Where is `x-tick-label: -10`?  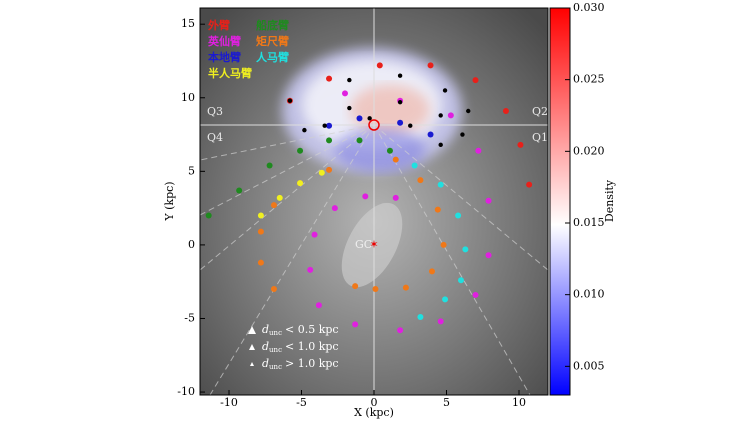 x-tick-label: -10 is located at coordinates (229, 402).